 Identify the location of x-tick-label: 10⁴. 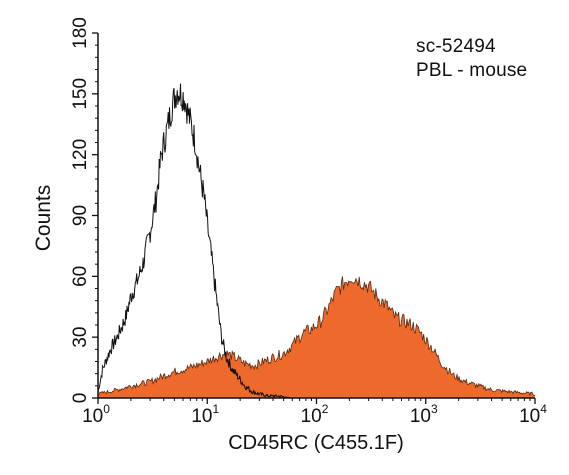
(533, 414).